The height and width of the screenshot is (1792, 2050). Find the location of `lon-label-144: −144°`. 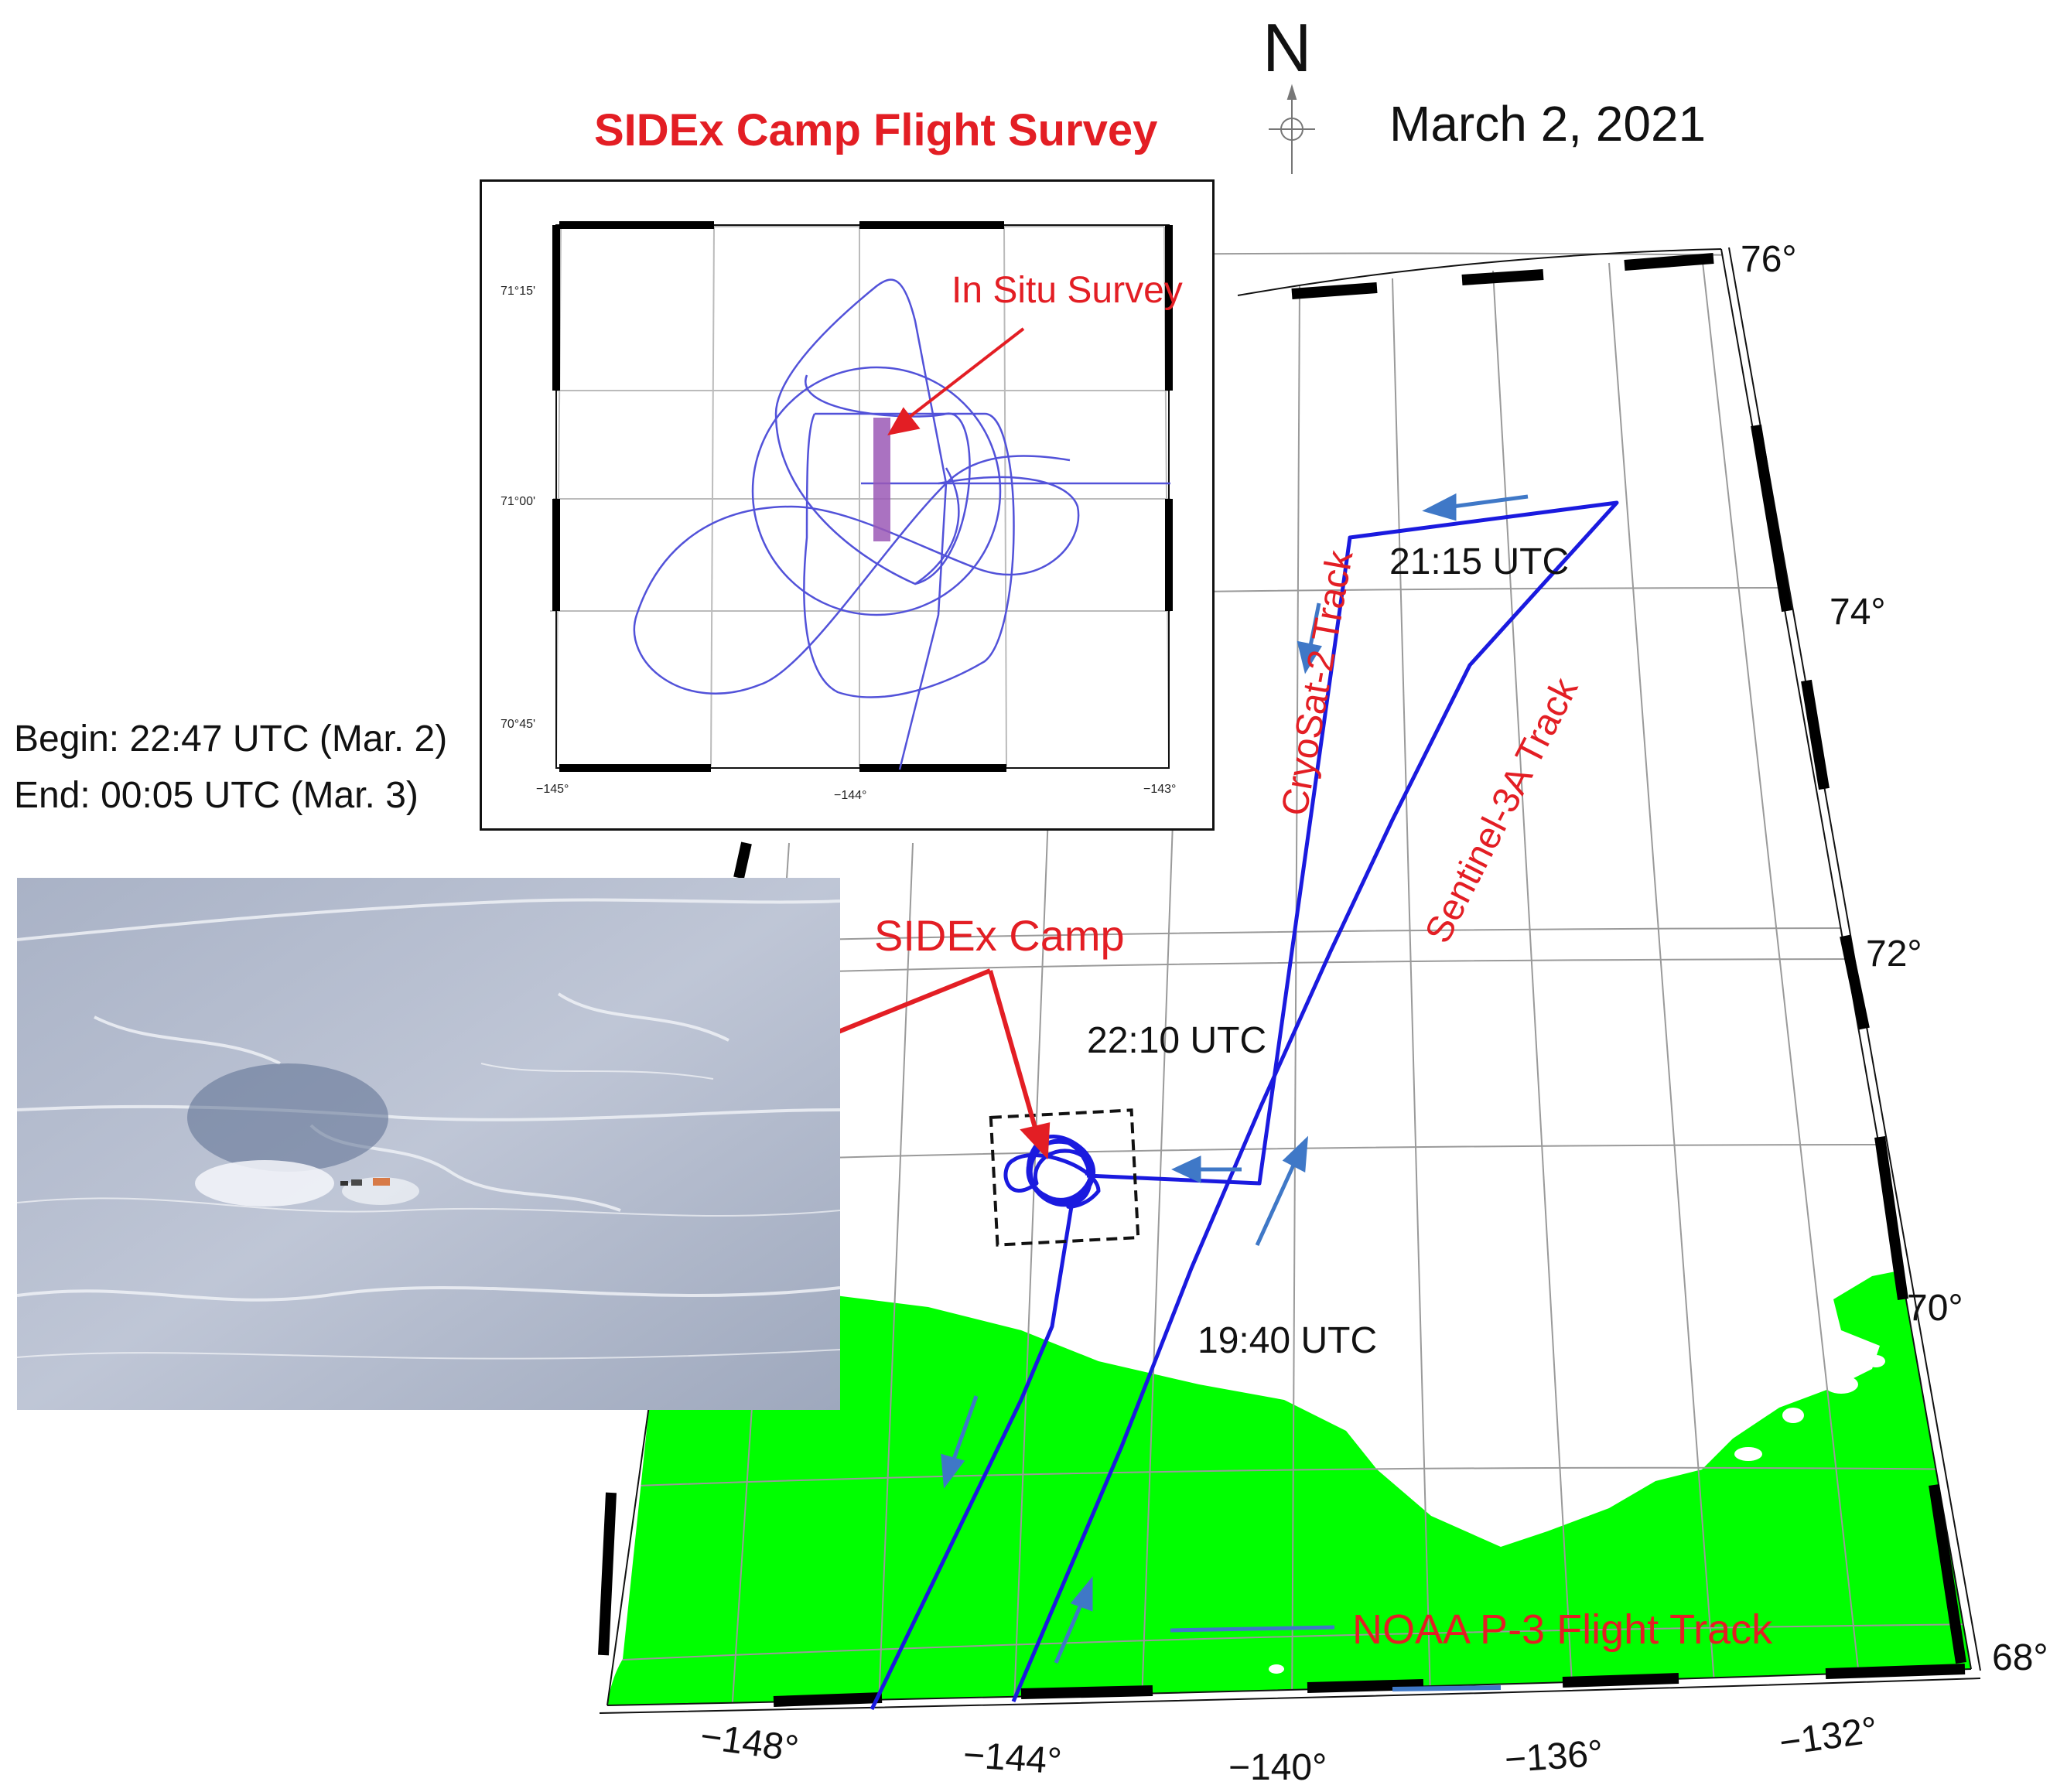

lon-label-144: −144° is located at coordinates (1013, 1758).